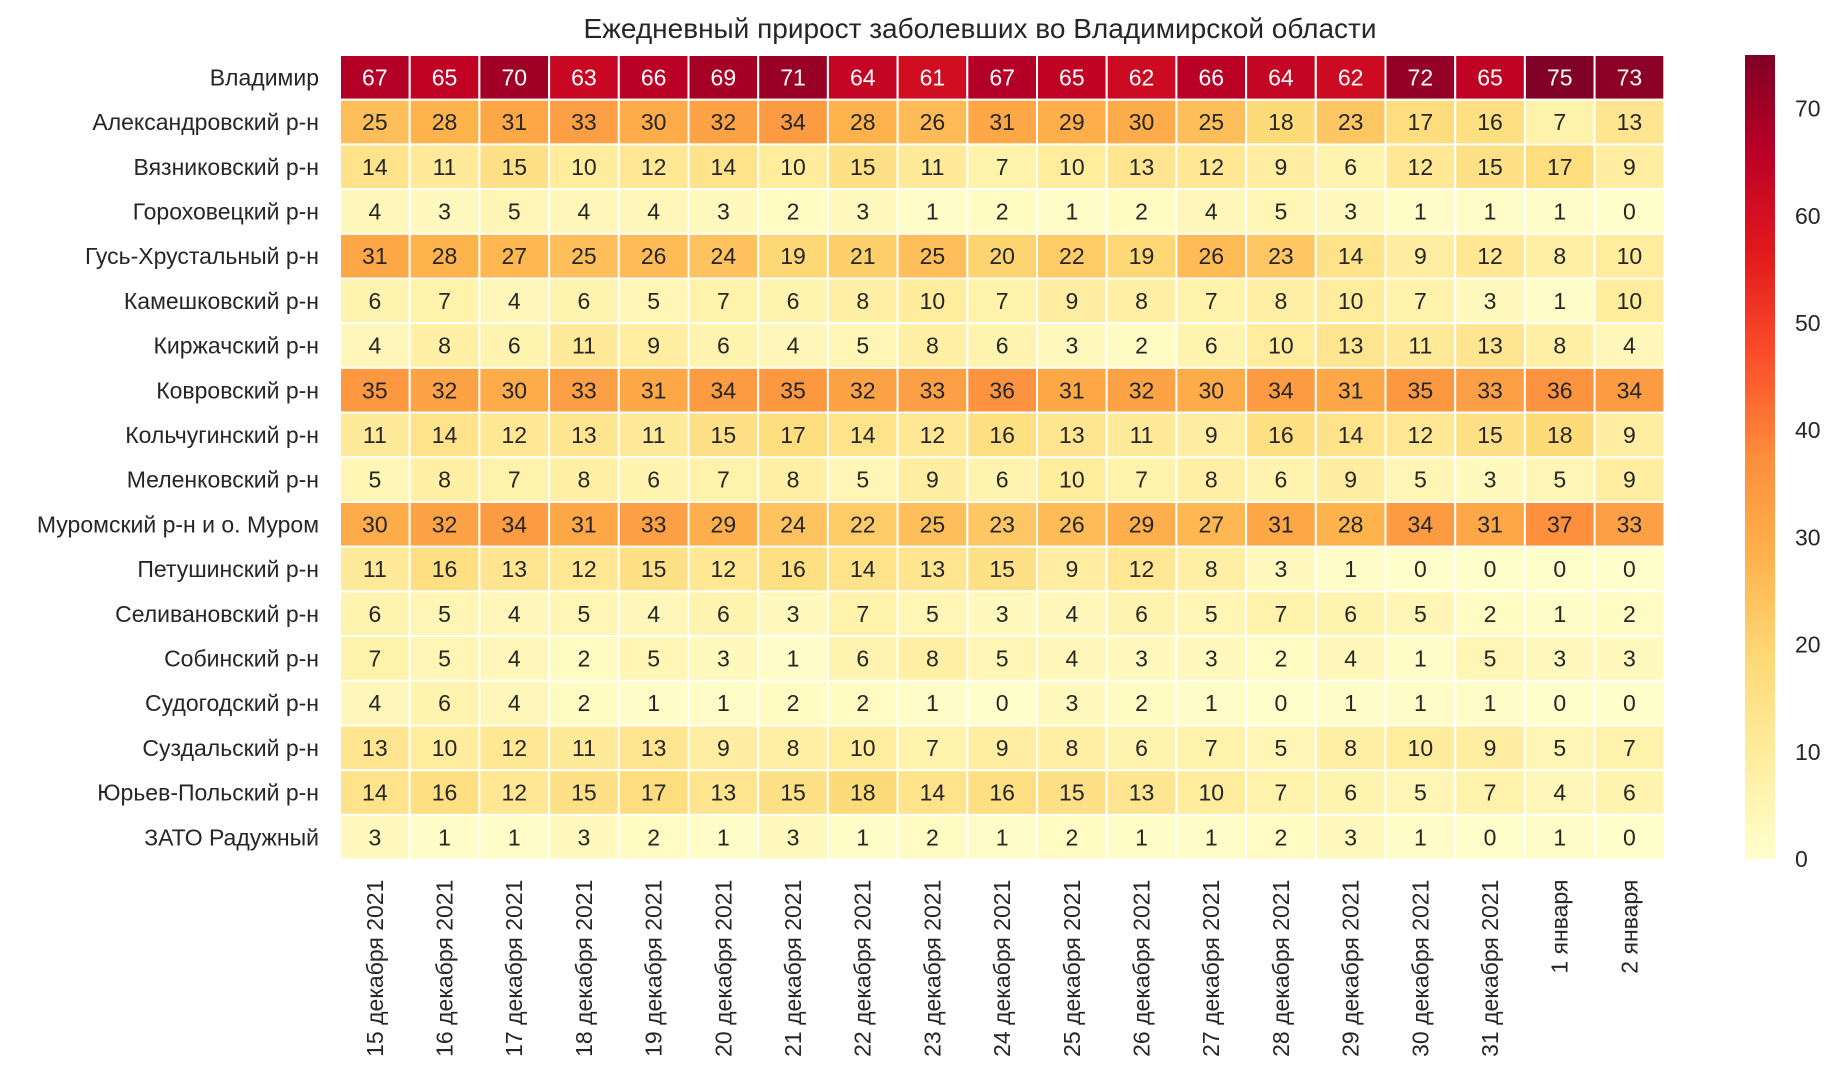  What do you see at coordinates (1421, 435) in the screenshot?
I see `cell-value-label: 12` at bounding box center [1421, 435].